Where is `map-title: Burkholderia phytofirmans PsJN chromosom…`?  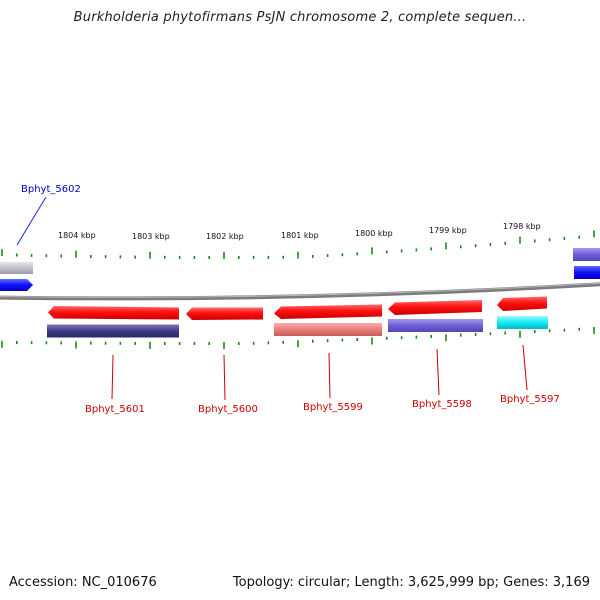
map-title: Burkholderia phytofirmans PsJN chromosom… is located at coordinates (300, 17).